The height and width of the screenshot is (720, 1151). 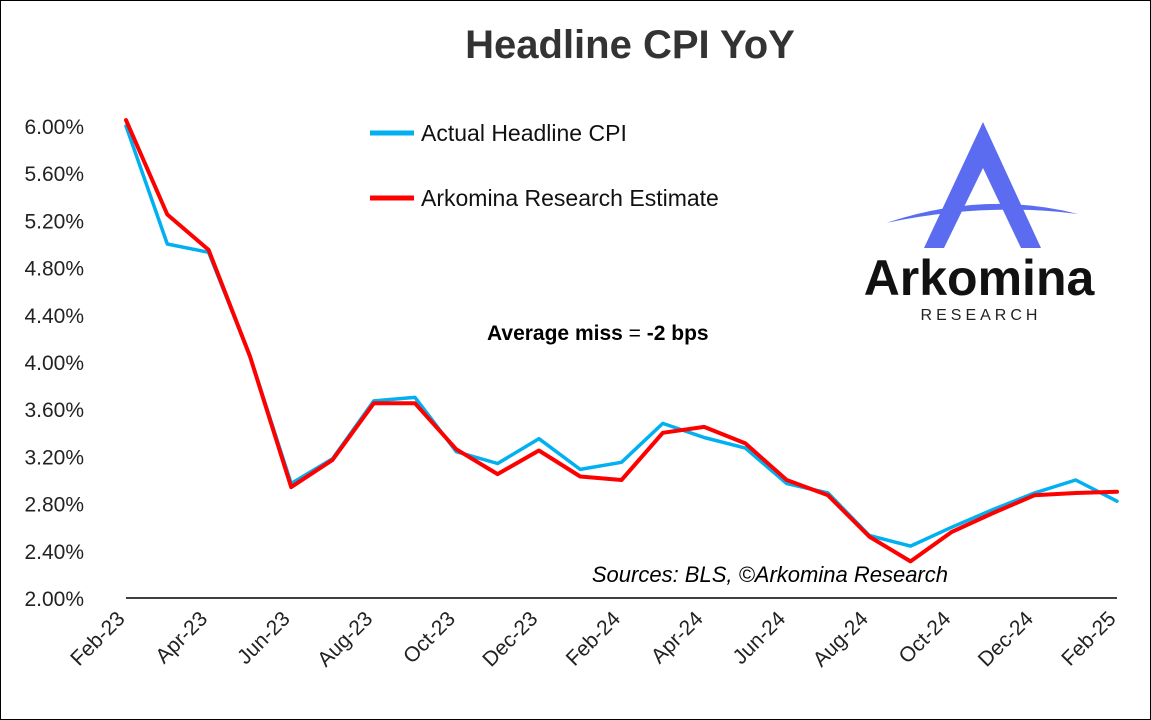 I want to click on x-tick-label: Feb-24, so click(x=594, y=639).